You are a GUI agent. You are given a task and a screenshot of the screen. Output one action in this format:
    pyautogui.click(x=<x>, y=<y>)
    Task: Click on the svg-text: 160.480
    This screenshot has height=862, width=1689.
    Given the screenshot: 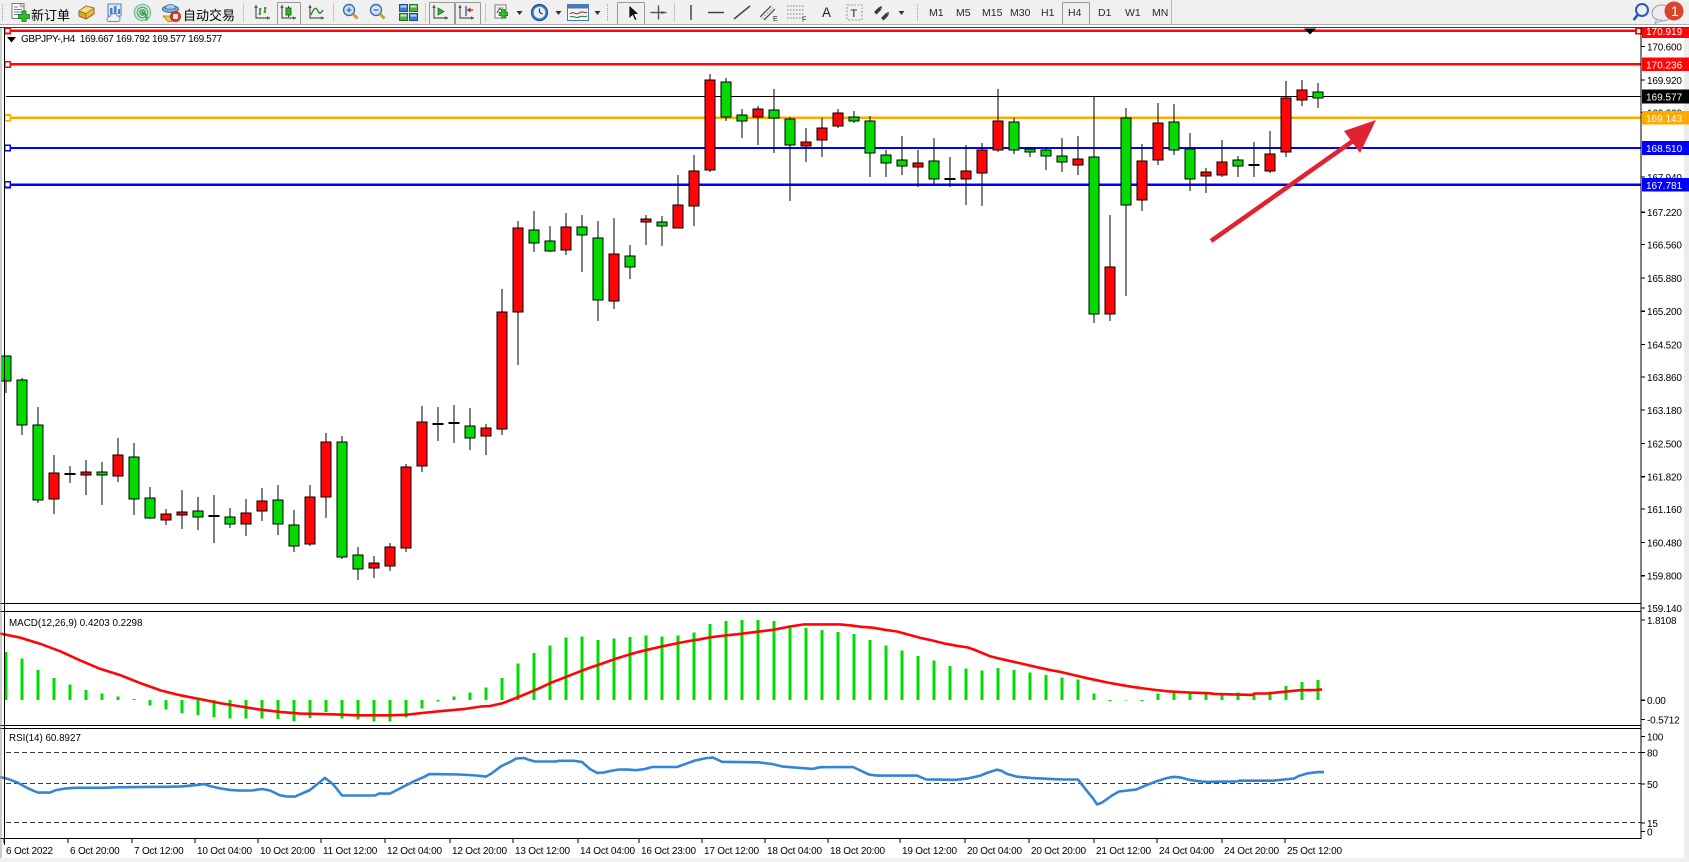 What is the action you would take?
    pyautogui.click(x=1664, y=543)
    